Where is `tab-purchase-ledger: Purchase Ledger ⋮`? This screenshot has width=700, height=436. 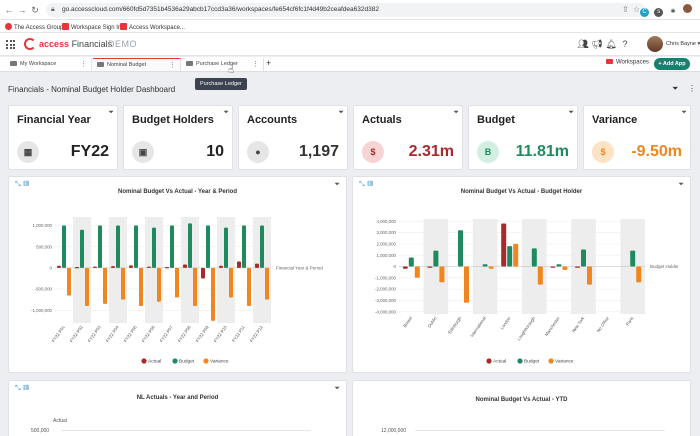 tab-purchase-ledger: Purchase Ledger ⋮ is located at coordinates (223, 64).